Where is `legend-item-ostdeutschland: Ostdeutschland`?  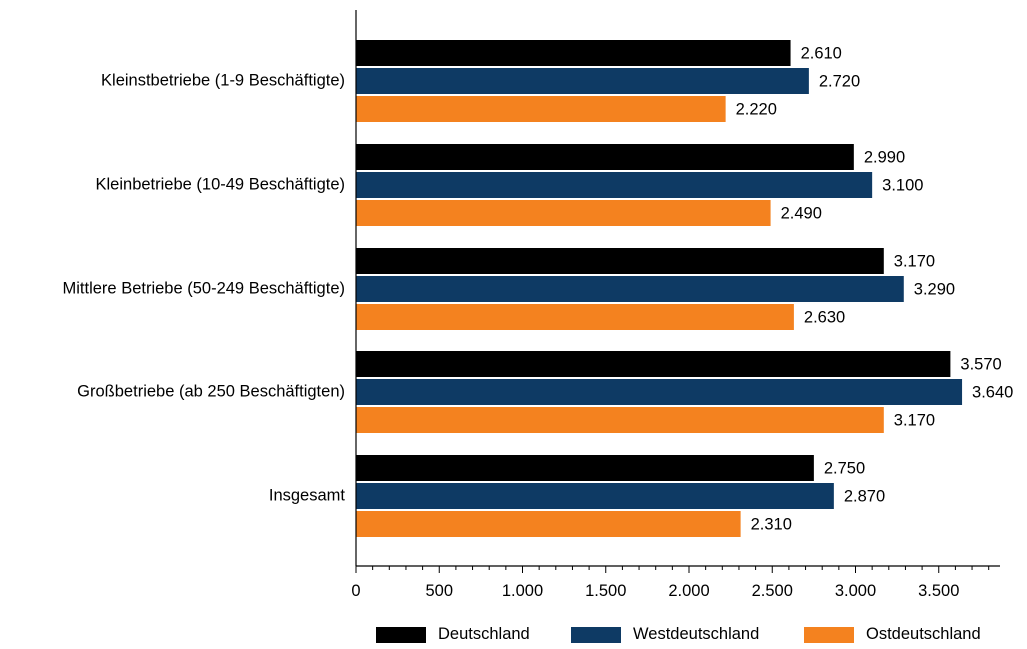
legend-item-ostdeutschland: Ostdeutschland is located at coordinates (892, 634).